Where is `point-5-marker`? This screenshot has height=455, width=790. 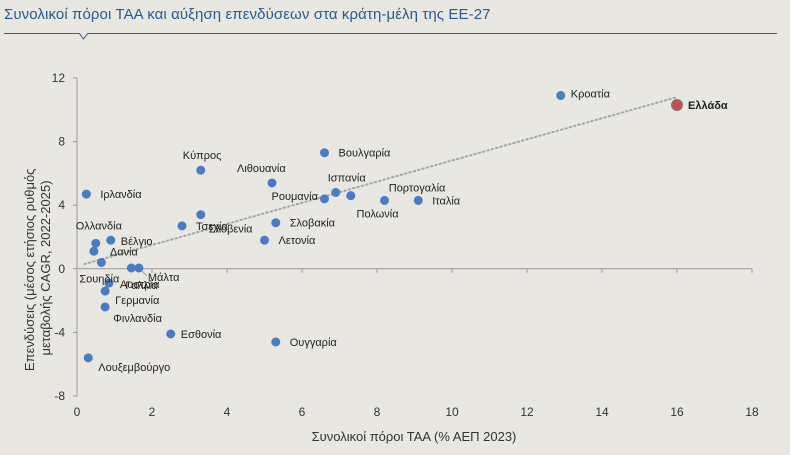 point-5-marker is located at coordinates (336, 192).